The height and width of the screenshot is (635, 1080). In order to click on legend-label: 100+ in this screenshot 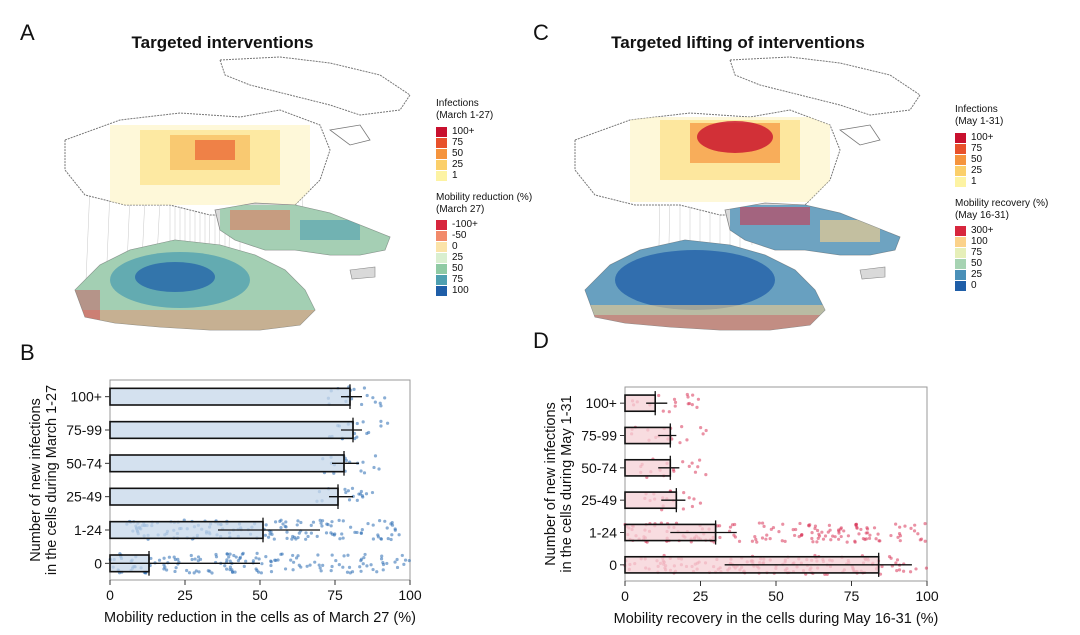, I will do `click(463, 131)`.